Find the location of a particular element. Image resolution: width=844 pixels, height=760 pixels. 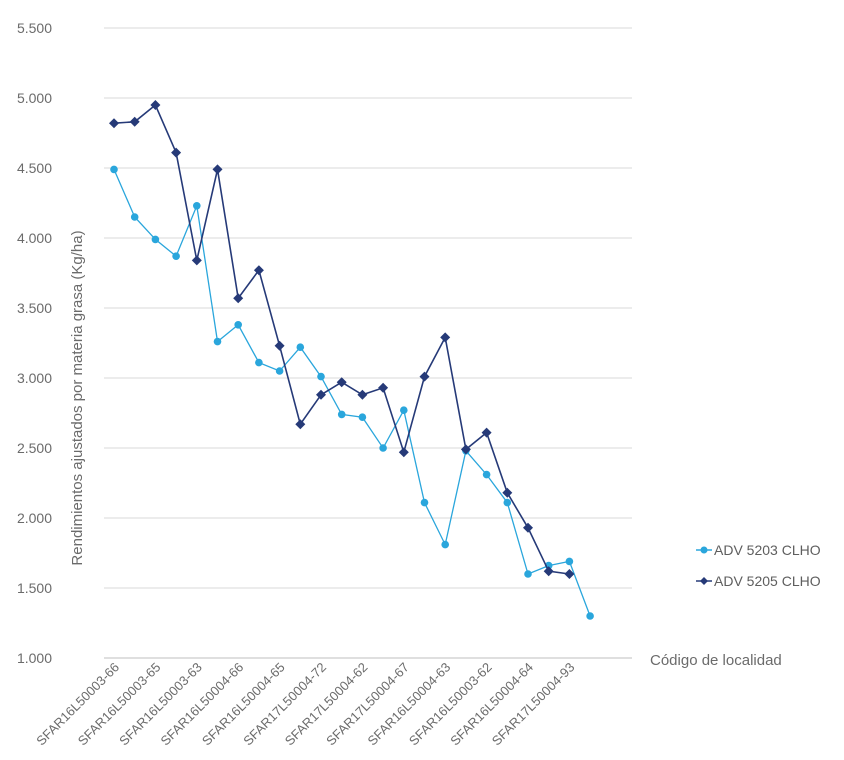

y-tick-label: 5.500 is located at coordinates (34, 28).